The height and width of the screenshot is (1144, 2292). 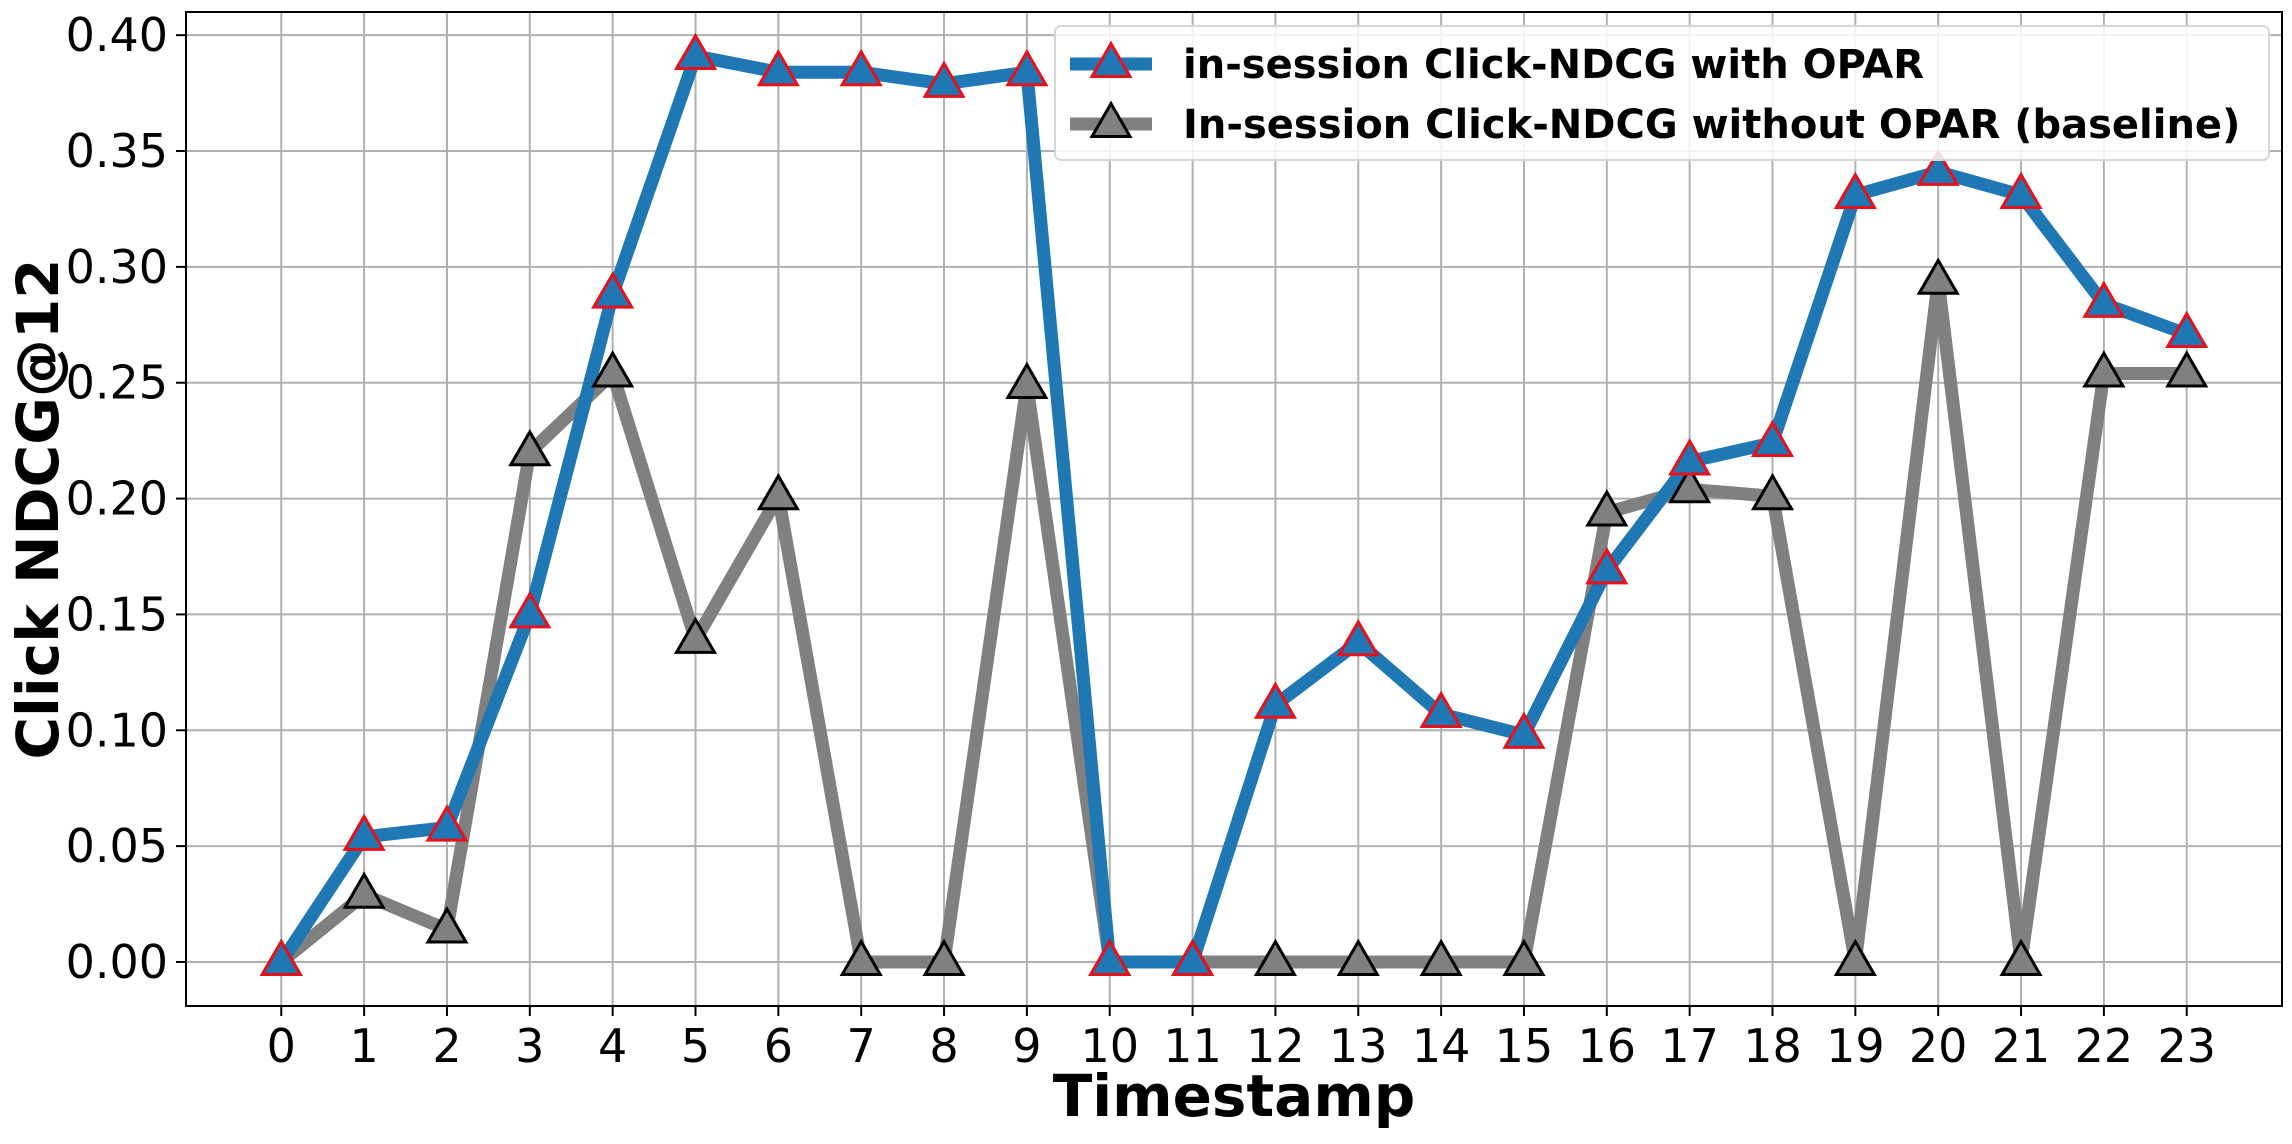 I want to click on y-tick-label: 0.25, so click(x=117, y=383).